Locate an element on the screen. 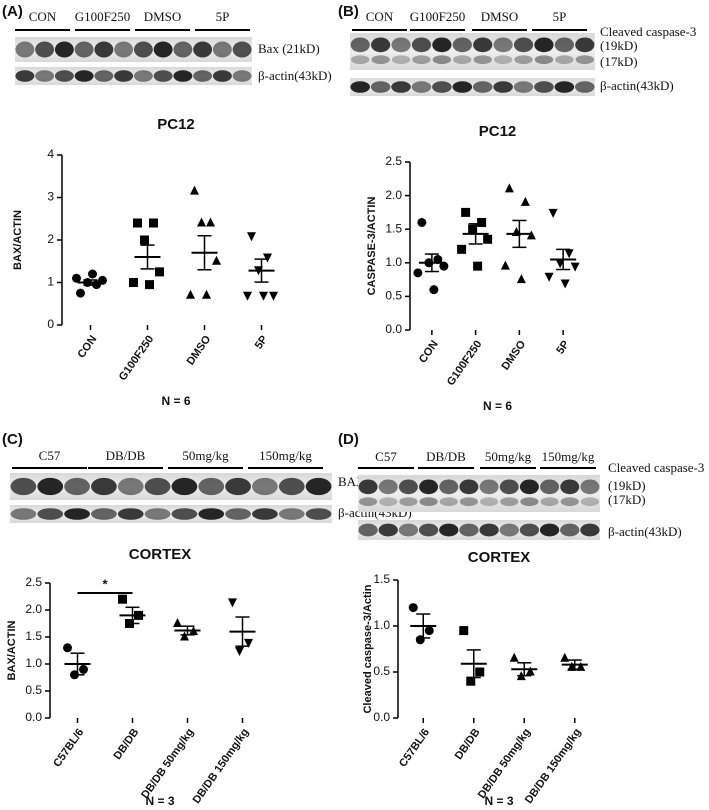  band-label: β-actin(43kD) is located at coordinates (295, 75).